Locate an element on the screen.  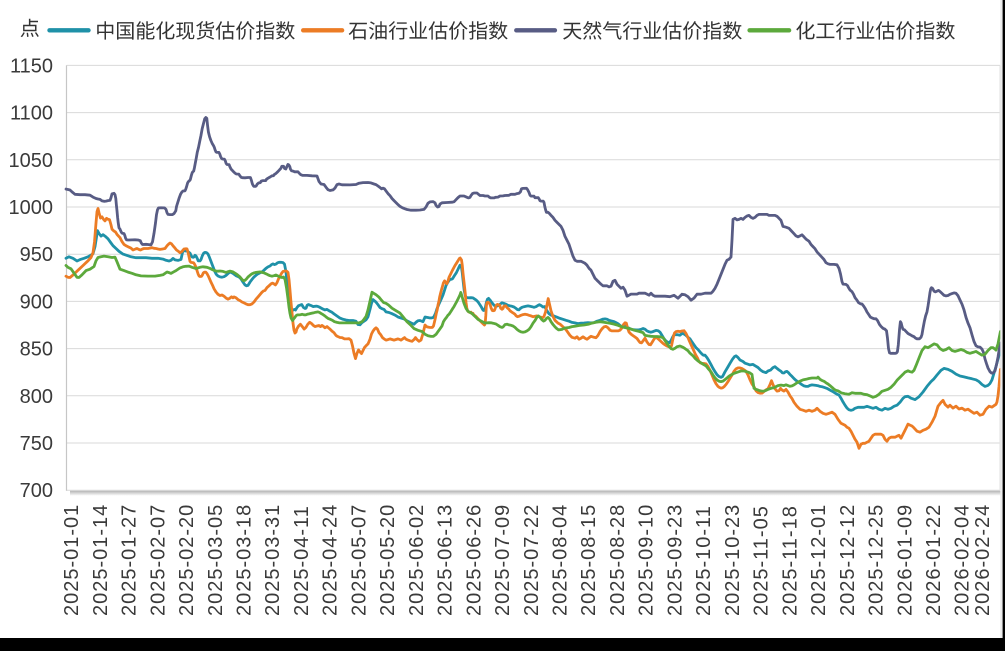
svg-text: 2025-04-24 is located at coordinates (331, 560).